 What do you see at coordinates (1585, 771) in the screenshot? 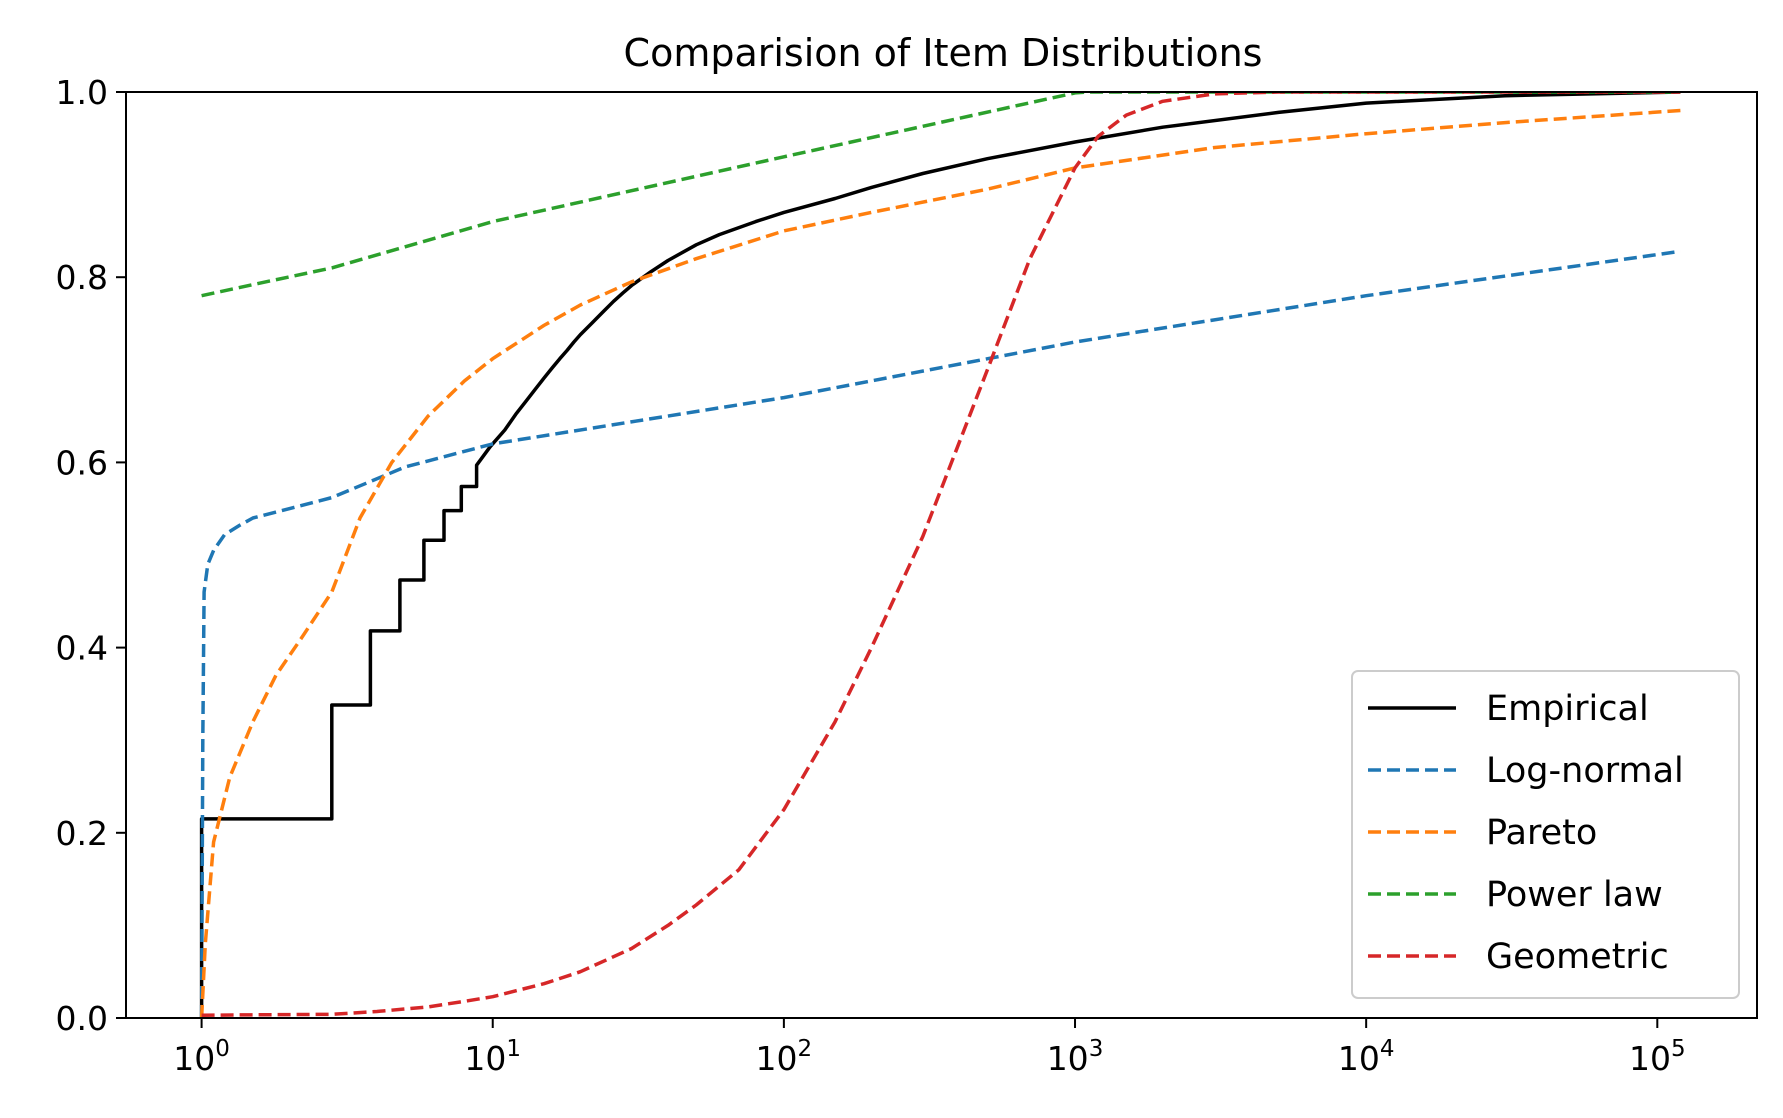
I see `legend-label: Log-normal` at bounding box center [1585, 771].